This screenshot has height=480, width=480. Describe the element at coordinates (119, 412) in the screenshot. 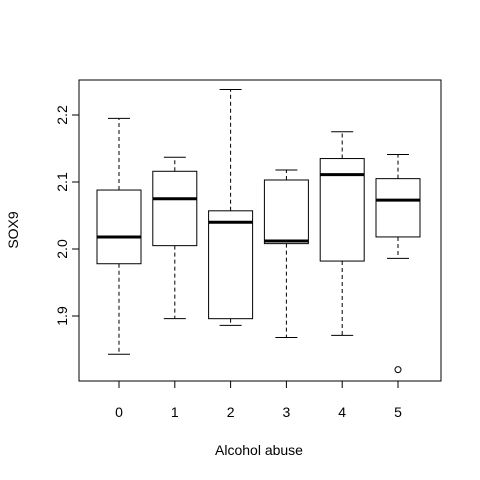

I see `x-tick-label: 0` at that location.